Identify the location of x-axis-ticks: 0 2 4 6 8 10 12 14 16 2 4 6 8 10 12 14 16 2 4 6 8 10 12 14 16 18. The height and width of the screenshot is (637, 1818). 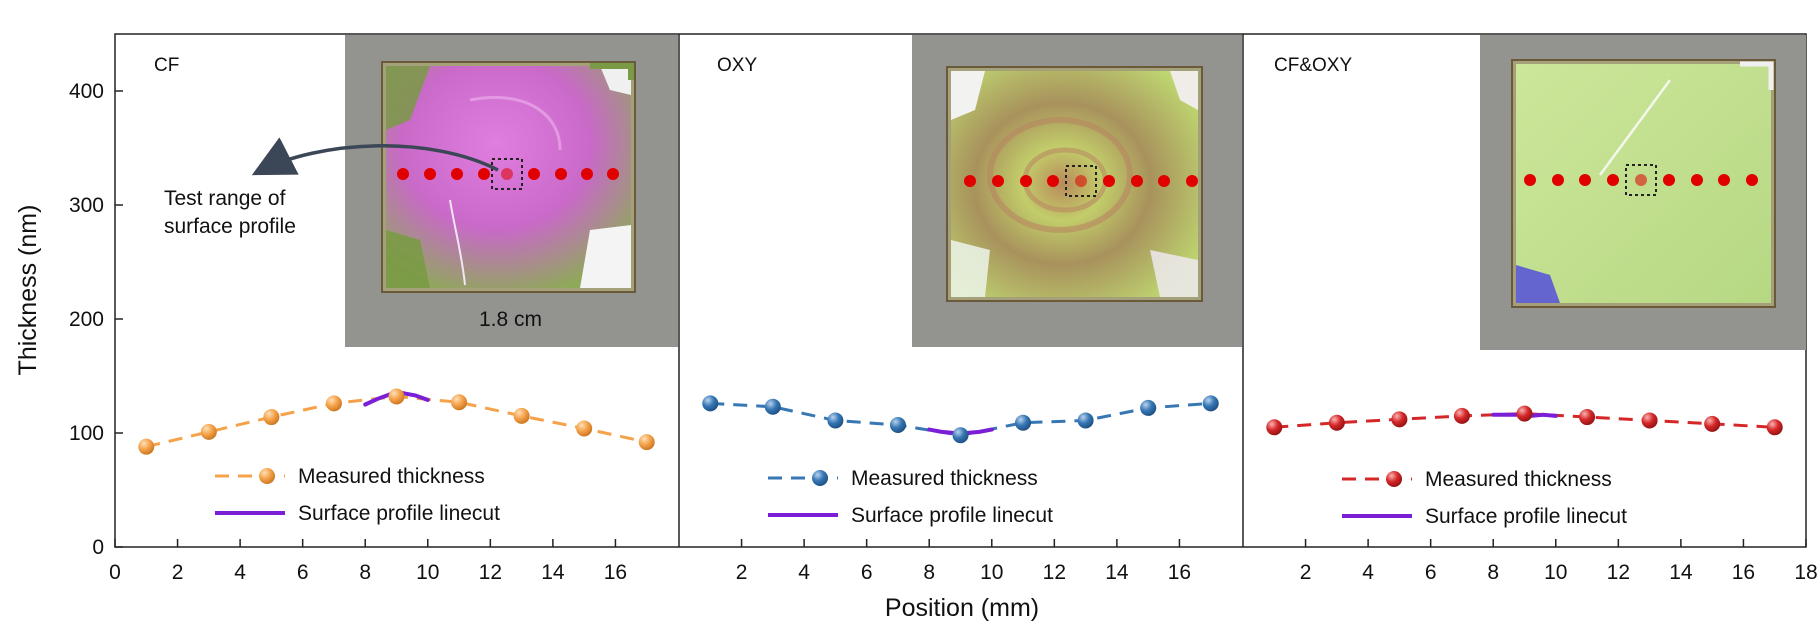
(963, 561).